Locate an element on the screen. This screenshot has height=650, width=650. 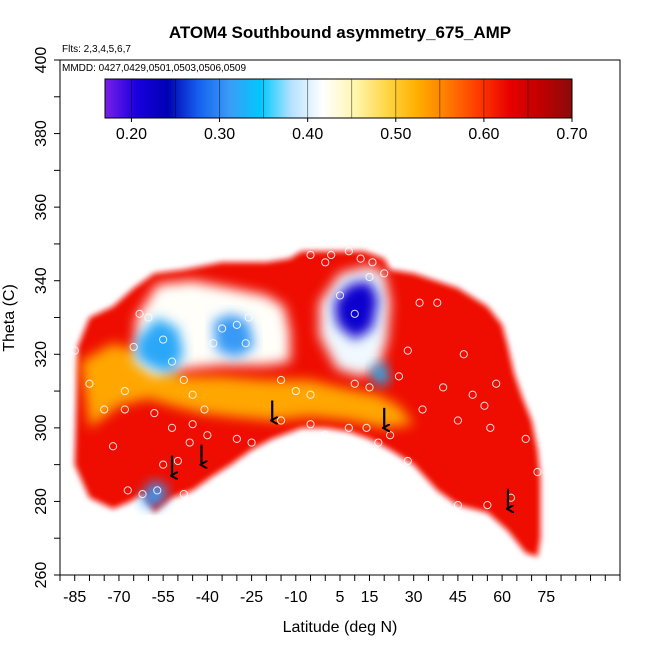
y-tick-label: 280 is located at coordinates (41, 501).